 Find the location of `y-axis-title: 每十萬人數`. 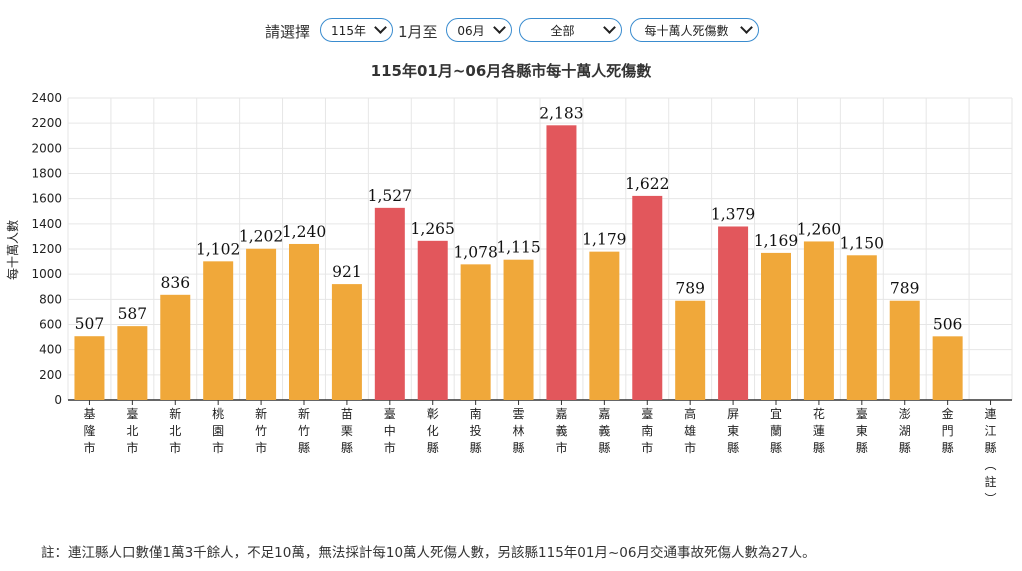

y-axis-title: 每十萬人數 is located at coordinates (12, 250).